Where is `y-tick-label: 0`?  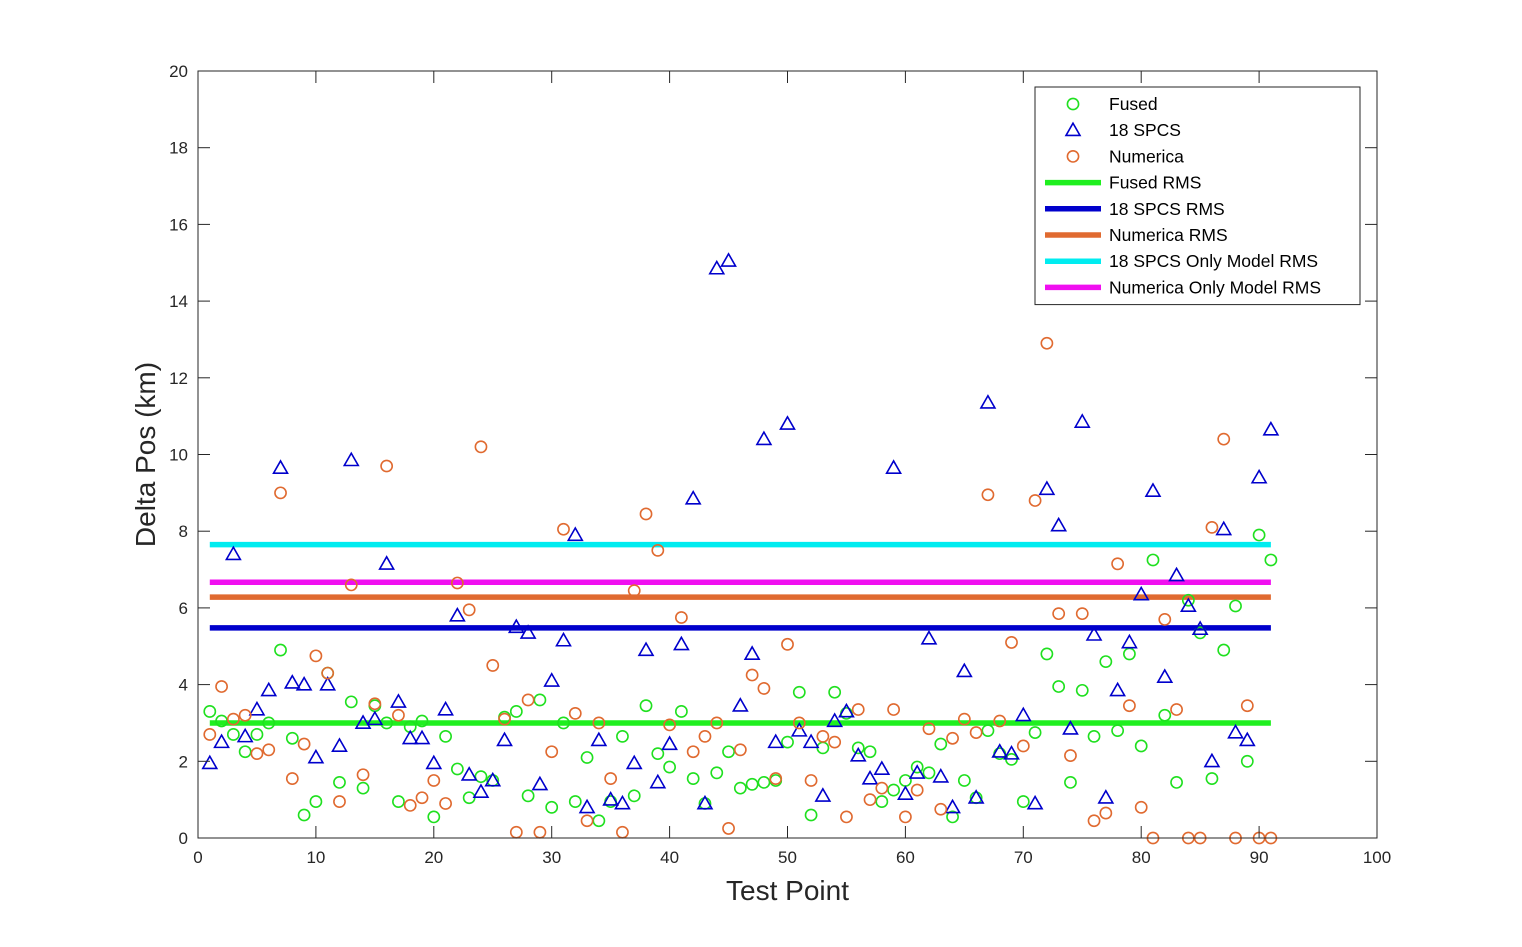
y-tick-label: 0 is located at coordinates (183, 838).